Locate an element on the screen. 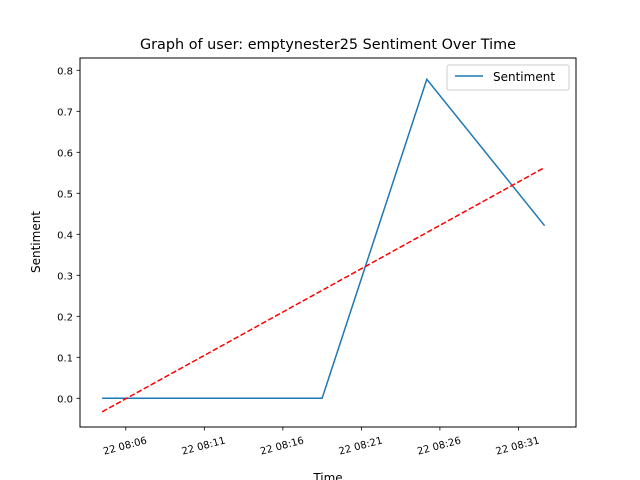 Image resolution: width=640 pixels, height=480 pixels. y-tick-label: 0.3 is located at coordinates (65, 276).